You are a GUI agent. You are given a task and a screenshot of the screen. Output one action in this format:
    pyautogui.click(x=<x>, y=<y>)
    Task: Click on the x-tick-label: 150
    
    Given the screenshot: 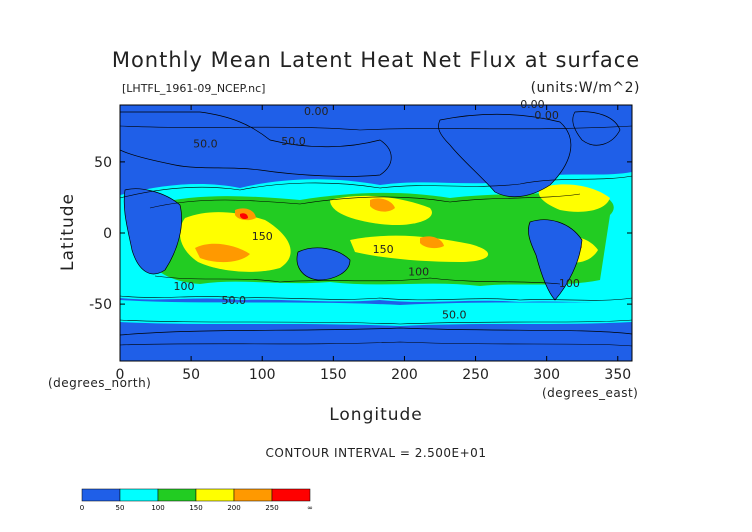 What is the action you would take?
    pyautogui.click(x=333, y=375)
    